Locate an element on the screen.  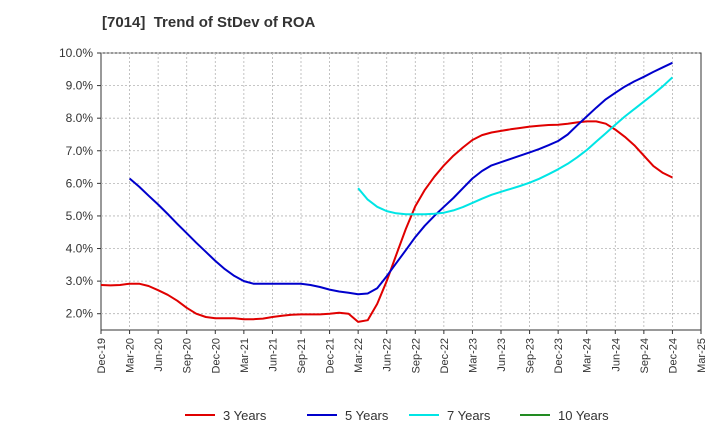
y-tick-label: 10.0% is located at coordinates (76, 53).